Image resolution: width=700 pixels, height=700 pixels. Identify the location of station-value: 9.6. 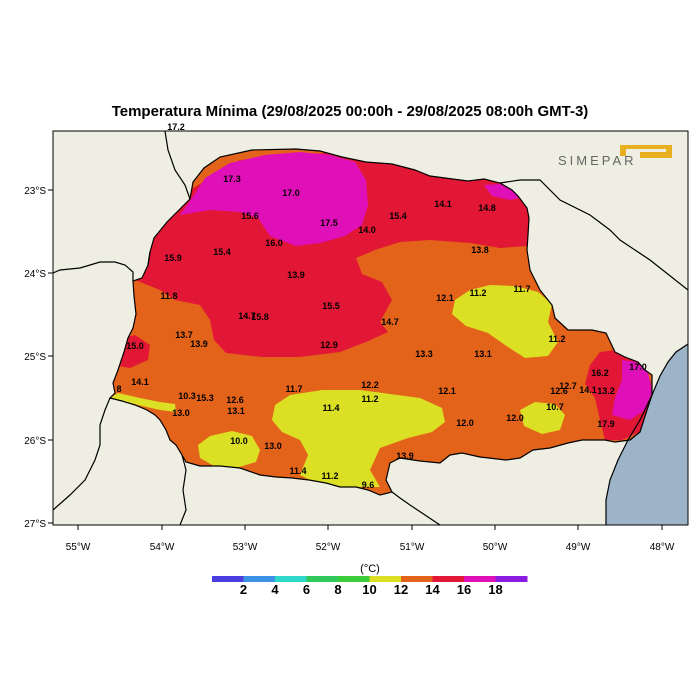
(368, 485).